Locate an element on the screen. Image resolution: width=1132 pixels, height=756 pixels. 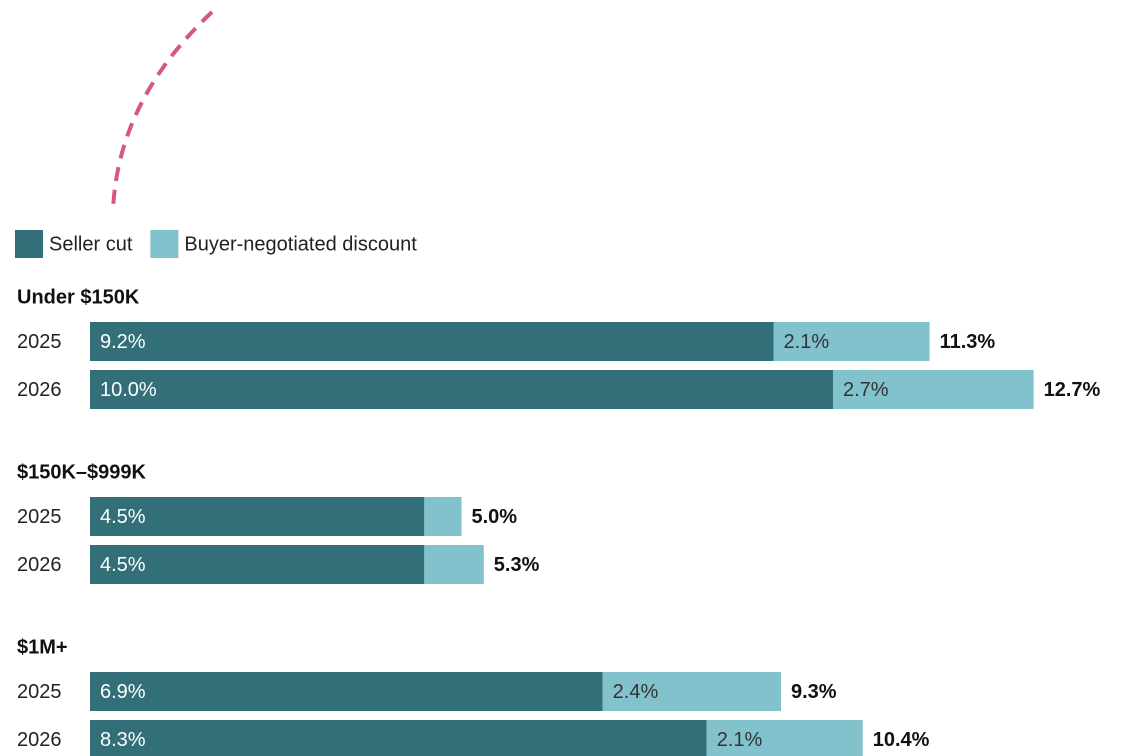
group-title: $150K–$999K is located at coordinates (82, 472).